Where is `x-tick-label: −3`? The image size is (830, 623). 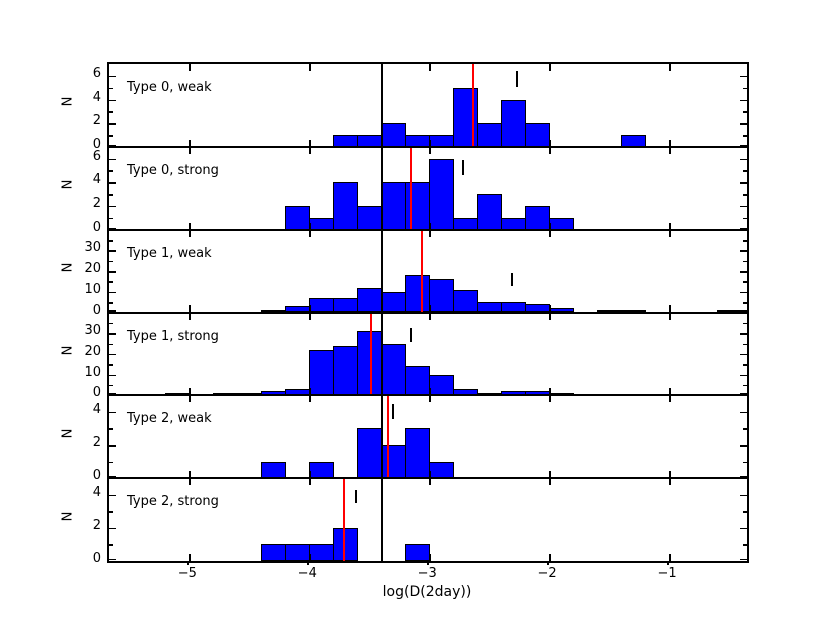
x-tick-label: −3 is located at coordinates (427, 573).